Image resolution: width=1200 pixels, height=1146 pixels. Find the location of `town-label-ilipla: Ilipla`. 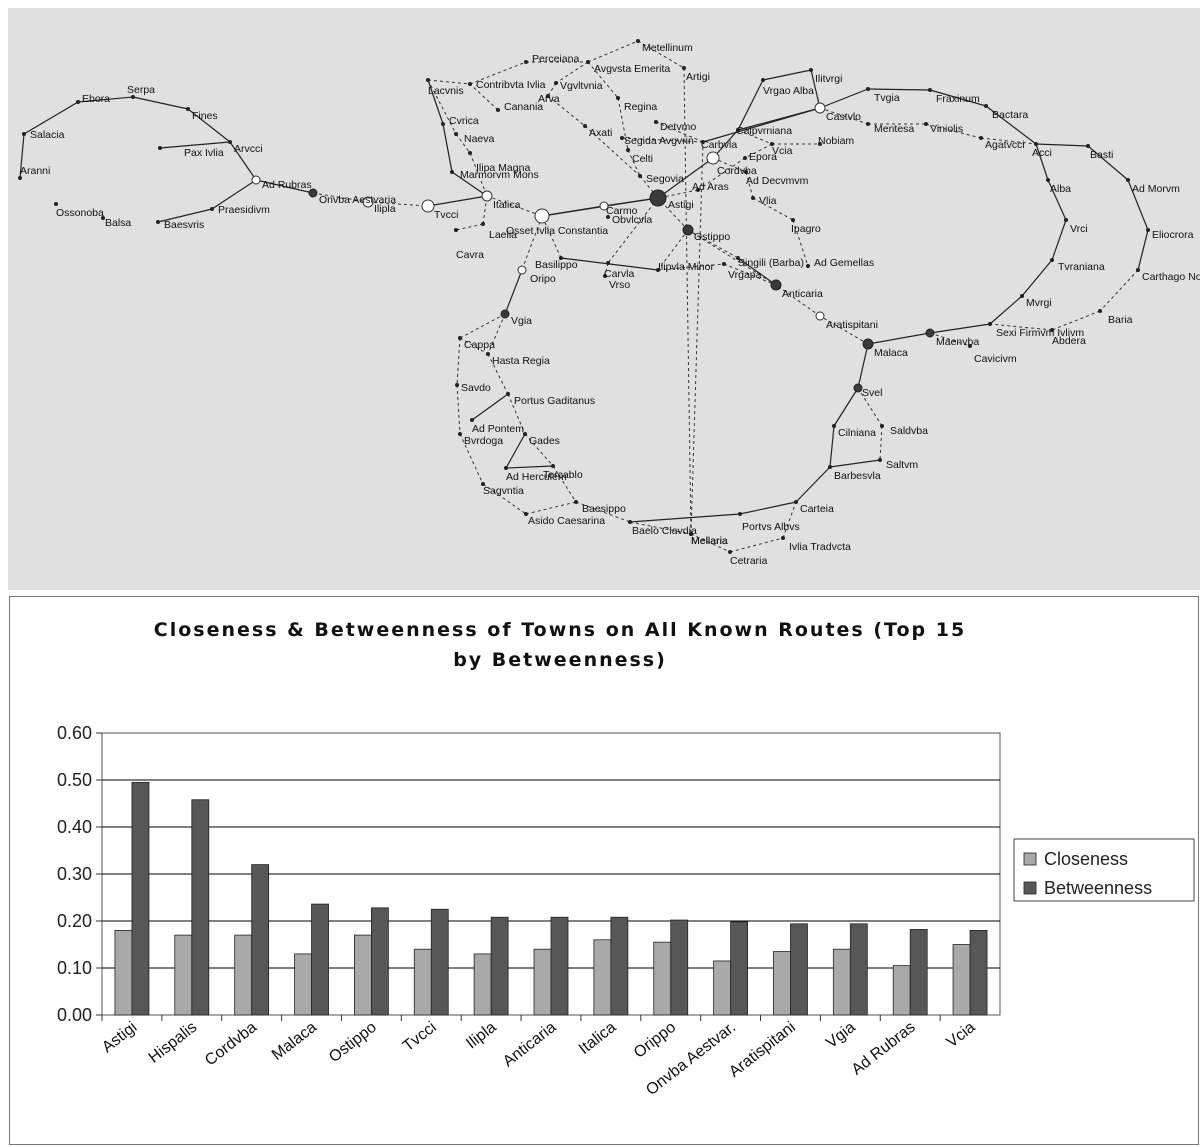

town-label-ilipla: Ilipla is located at coordinates (385, 209).